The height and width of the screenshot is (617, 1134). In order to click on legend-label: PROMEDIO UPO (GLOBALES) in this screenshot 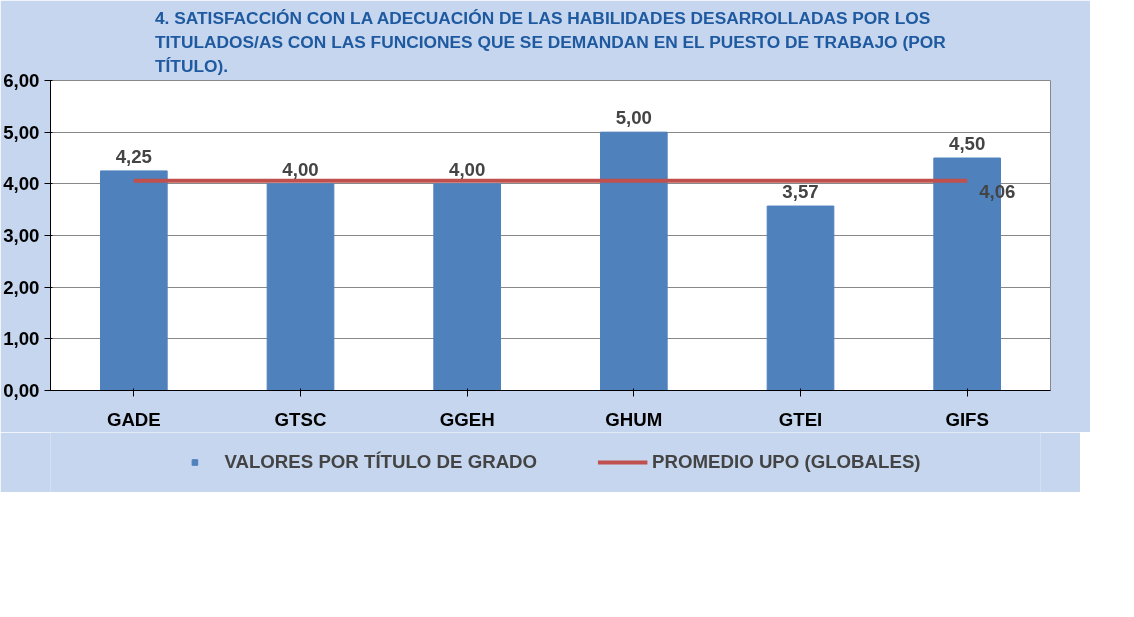, I will do `click(786, 462)`.